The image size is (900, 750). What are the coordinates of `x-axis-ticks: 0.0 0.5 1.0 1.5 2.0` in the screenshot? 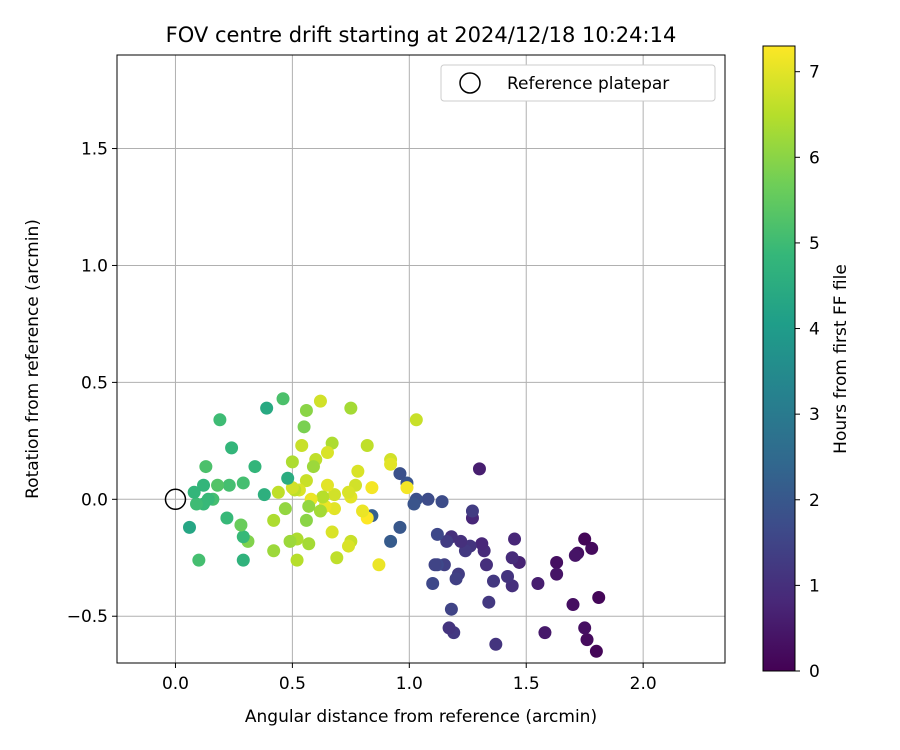 It's located at (409, 678).